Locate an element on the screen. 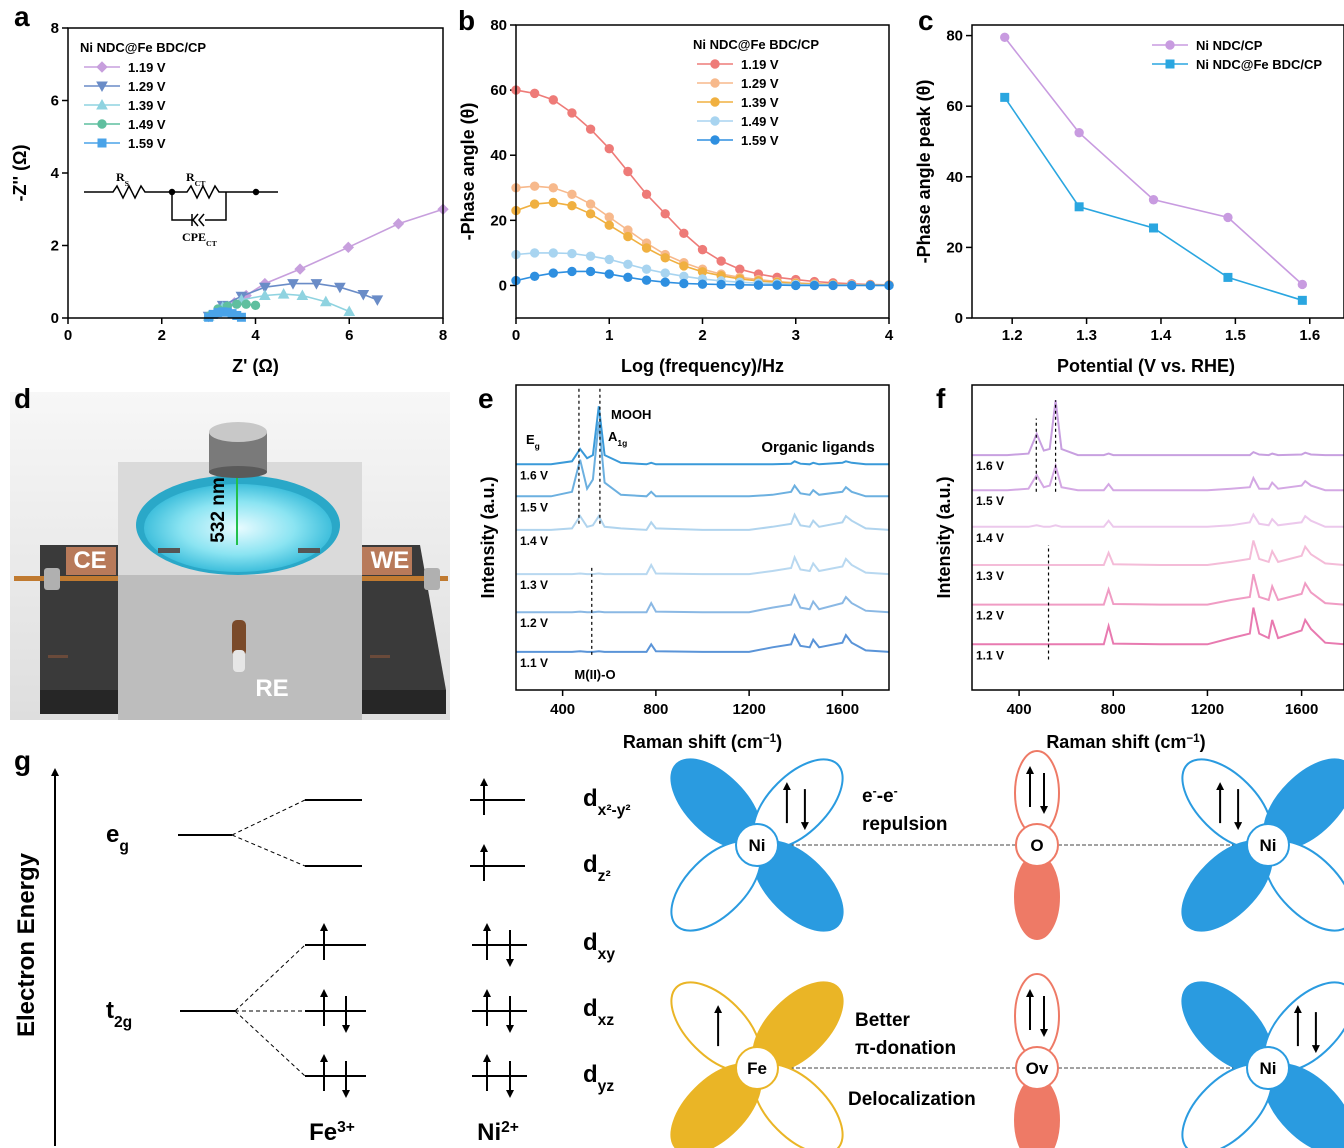 The width and height of the screenshot is (1344, 1148). x-tick-label: 400 is located at coordinates (562, 709).